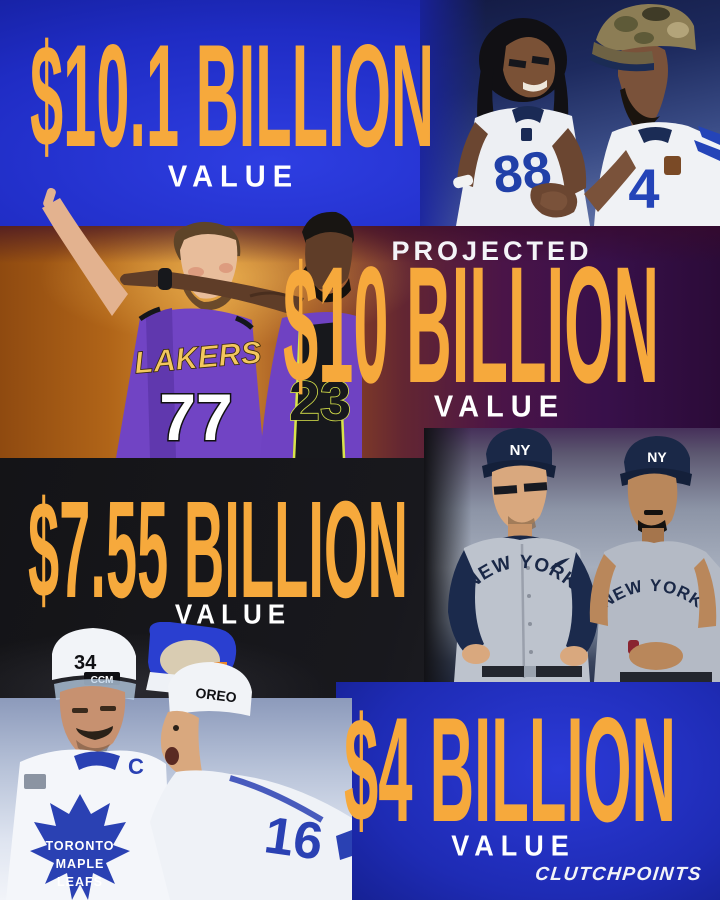 This screenshot has height=900, width=720. Describe the element at coordinates (625, 115) in the screenshot. I see `quarterback-figure: 4` at that location.